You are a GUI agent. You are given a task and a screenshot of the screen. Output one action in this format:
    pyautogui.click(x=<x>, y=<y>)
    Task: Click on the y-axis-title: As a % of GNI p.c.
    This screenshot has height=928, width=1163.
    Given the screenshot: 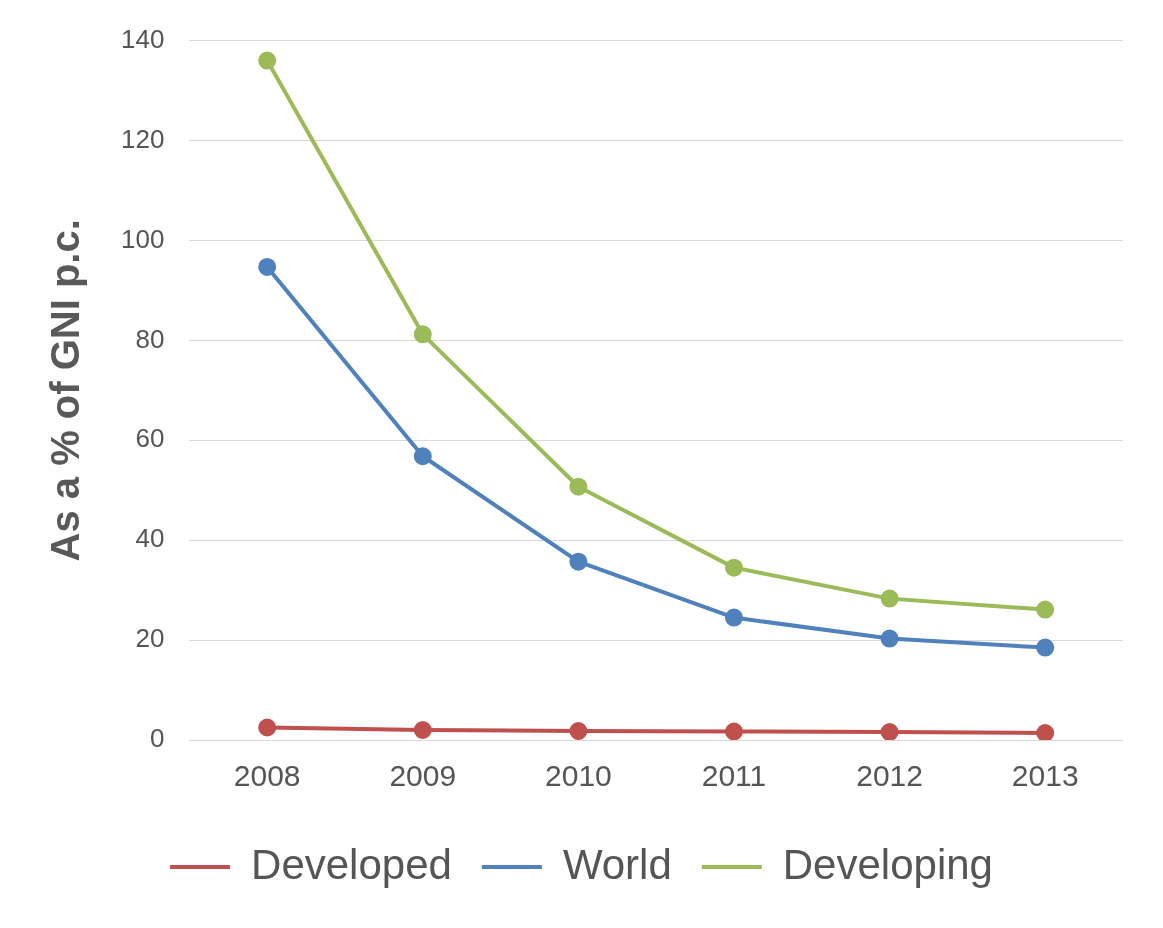 What is the action you would take?
    pyautogui.click(x=65, y=390)
    